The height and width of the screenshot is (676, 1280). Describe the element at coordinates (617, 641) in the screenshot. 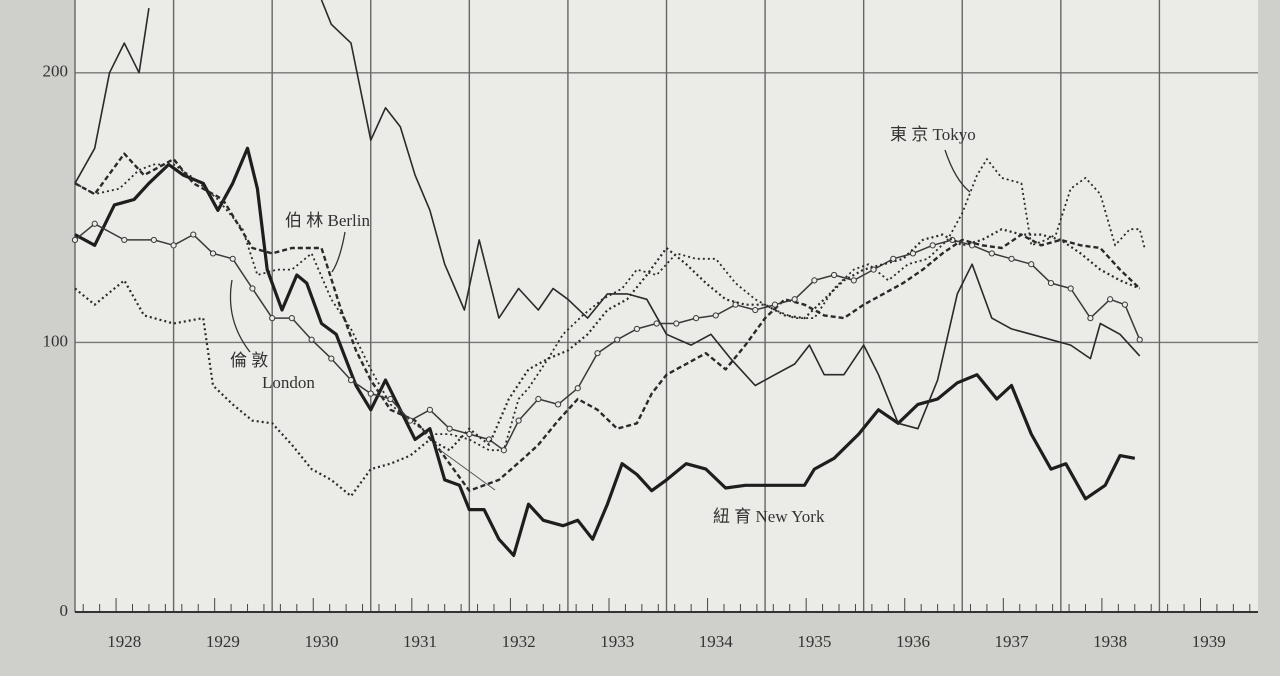

I see `x-tick-label: 1933` at that location.